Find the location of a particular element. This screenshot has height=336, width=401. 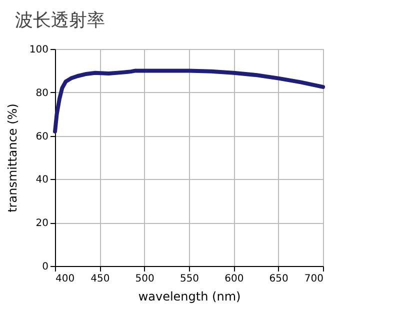

x-axis-title: wavelength (nm) is located at coordinates (189, 297).